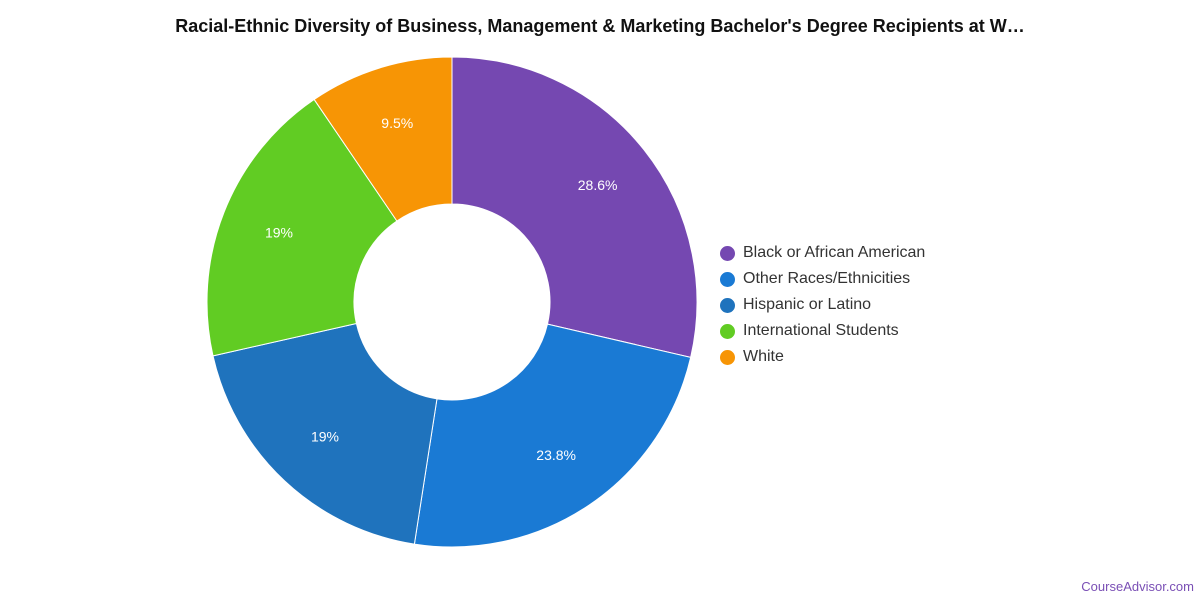 The width and height of the screenshot is (1200, 600). I want to click on slice-label-black-or-african-american: 28.6%, so click(598, 185).